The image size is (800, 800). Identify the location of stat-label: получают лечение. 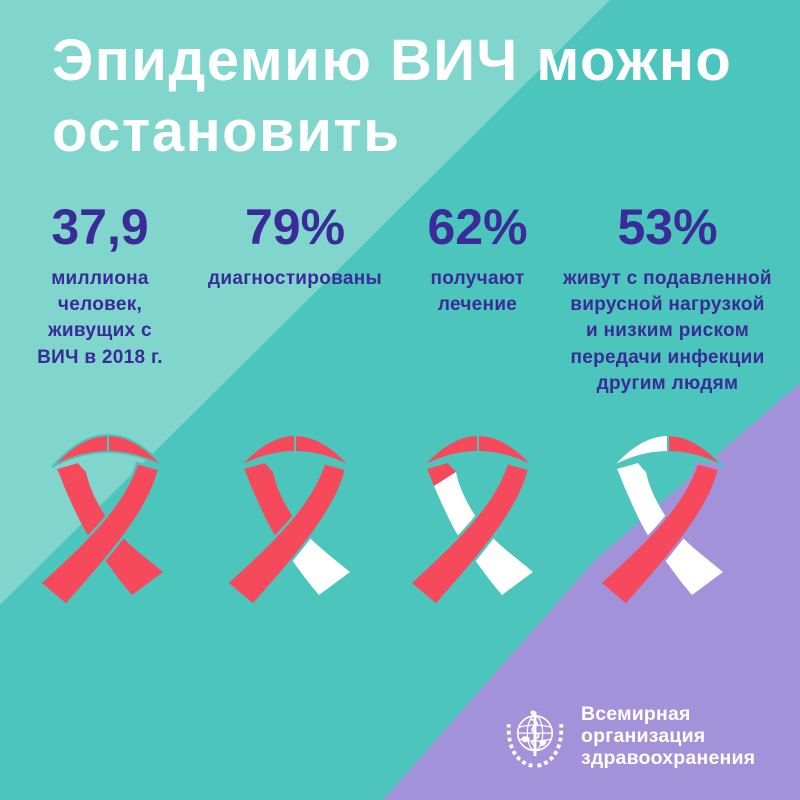
(477, 292).